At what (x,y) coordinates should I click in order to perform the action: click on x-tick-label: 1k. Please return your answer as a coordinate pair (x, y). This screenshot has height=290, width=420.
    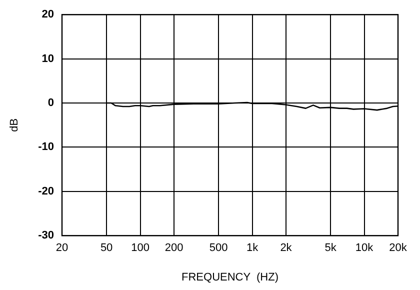
    Looking at the image, I should click on (252, 248).